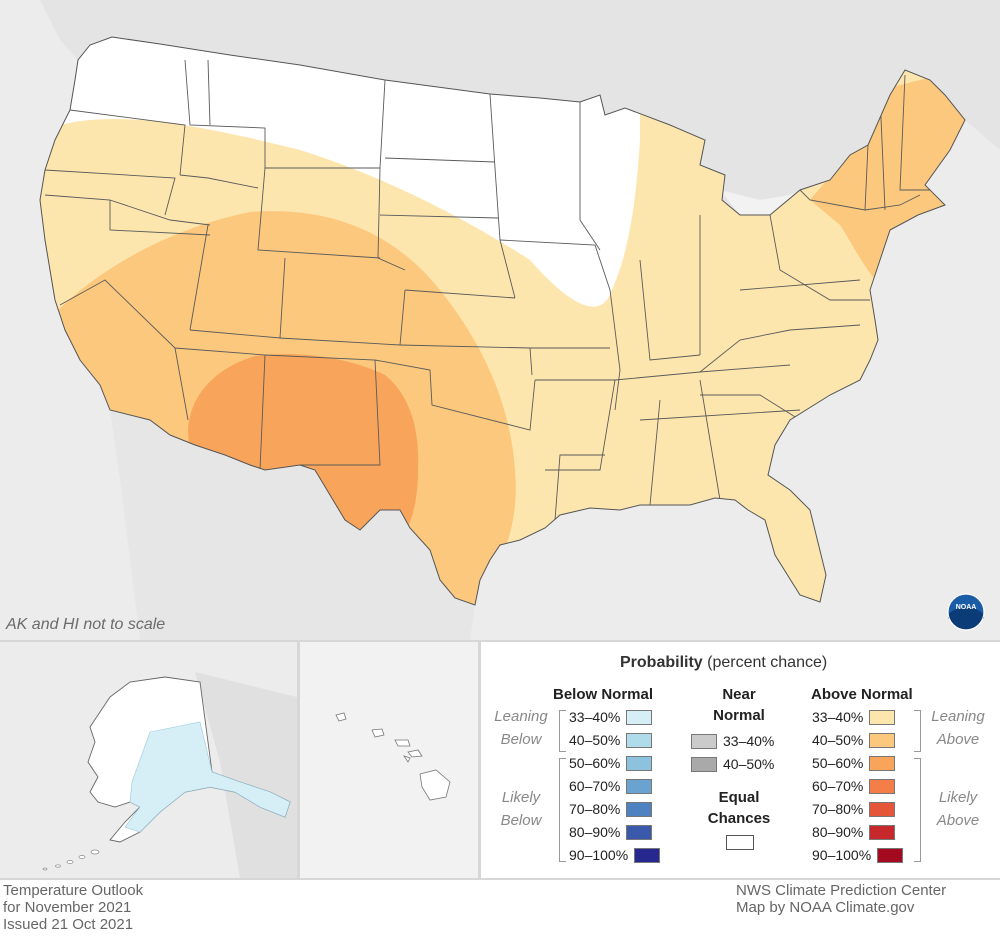  What do you see at coordinates (595, 717) in the screenshot?
I see `below-range-label: 33–40%` at bounding box center [595, 717].